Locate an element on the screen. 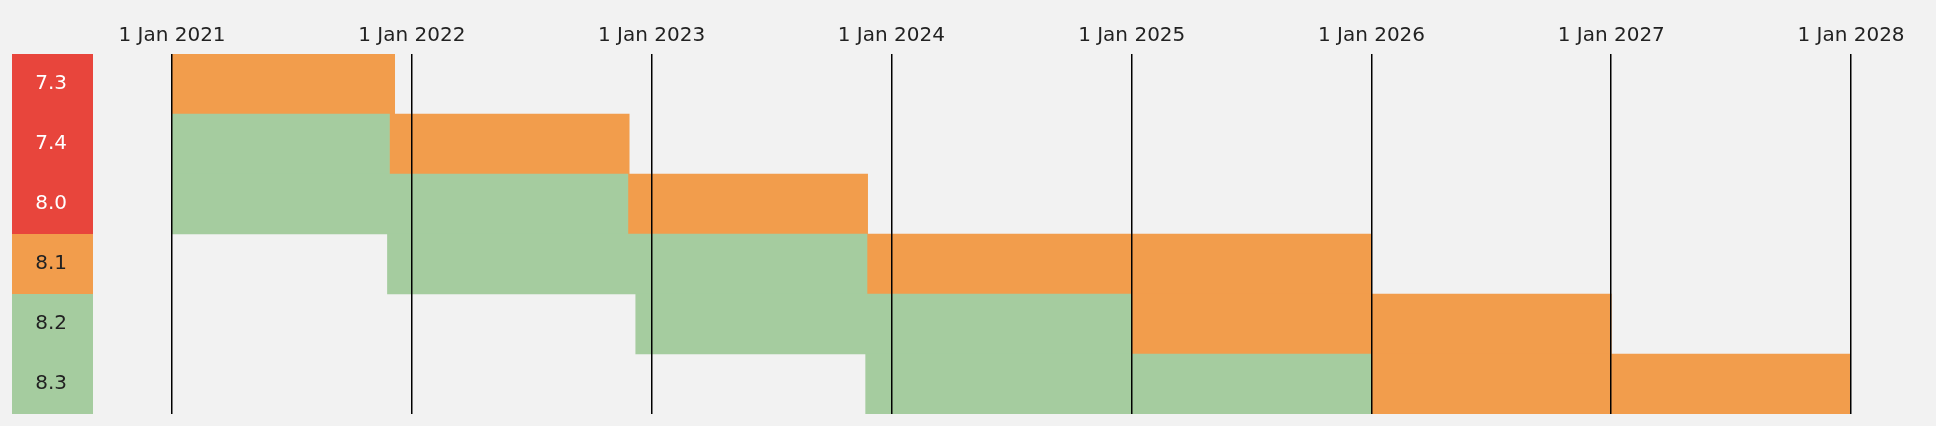  x-tick-label: 1 Jan 2021 is located at coordinates (172, 34).